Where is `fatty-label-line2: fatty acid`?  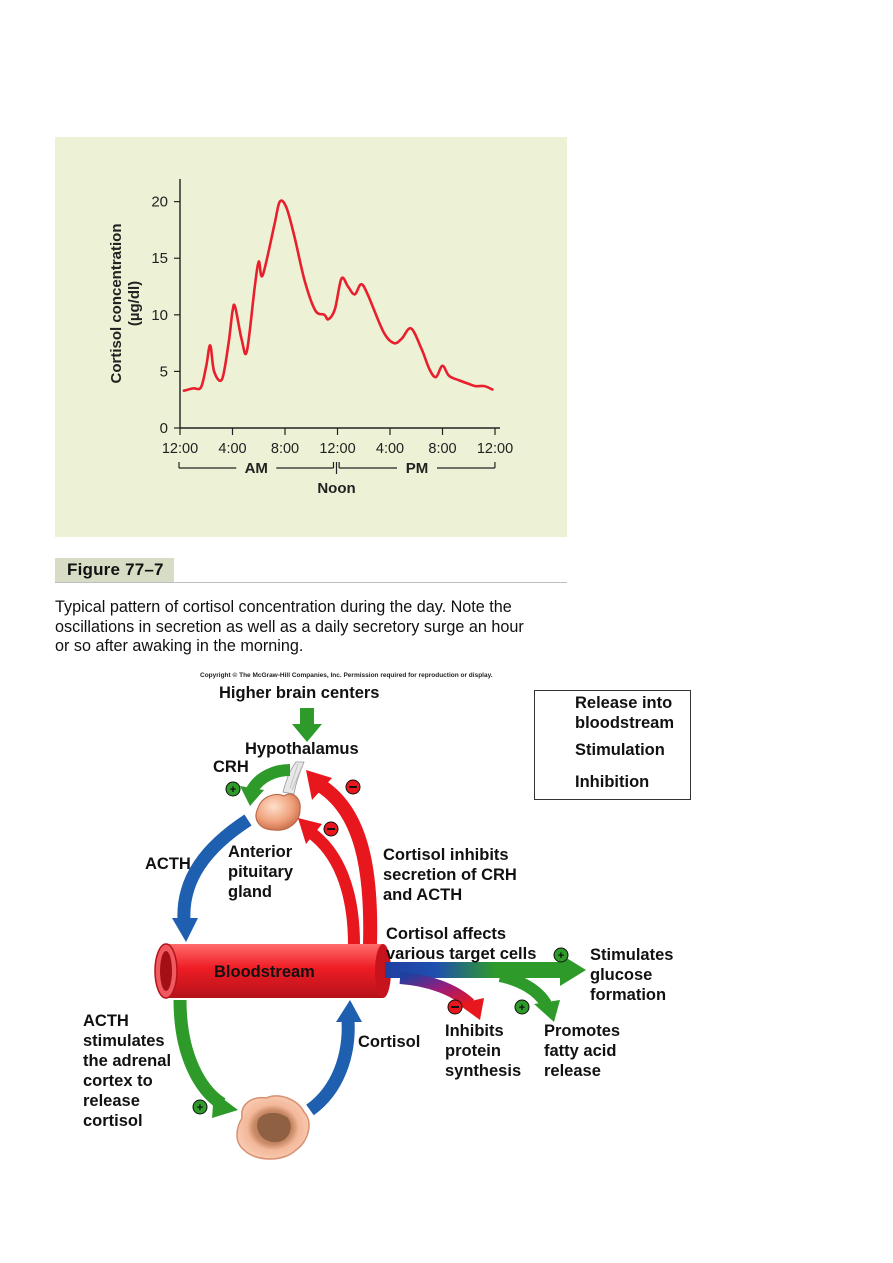 fatty-label-line2: fatty acid is located at coordinates (580, 1051).